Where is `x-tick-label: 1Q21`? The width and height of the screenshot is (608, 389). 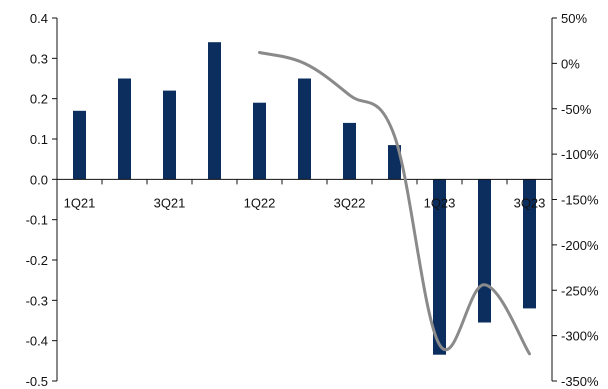 x-tick-label: 1Q21 is located at coordinates (80, 202).